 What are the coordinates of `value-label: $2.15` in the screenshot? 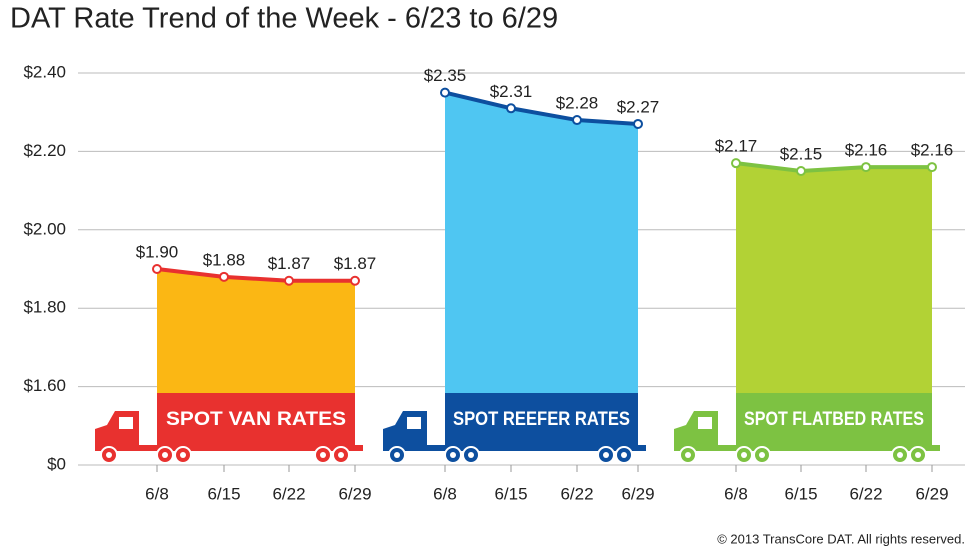 It's located at (801, 153).